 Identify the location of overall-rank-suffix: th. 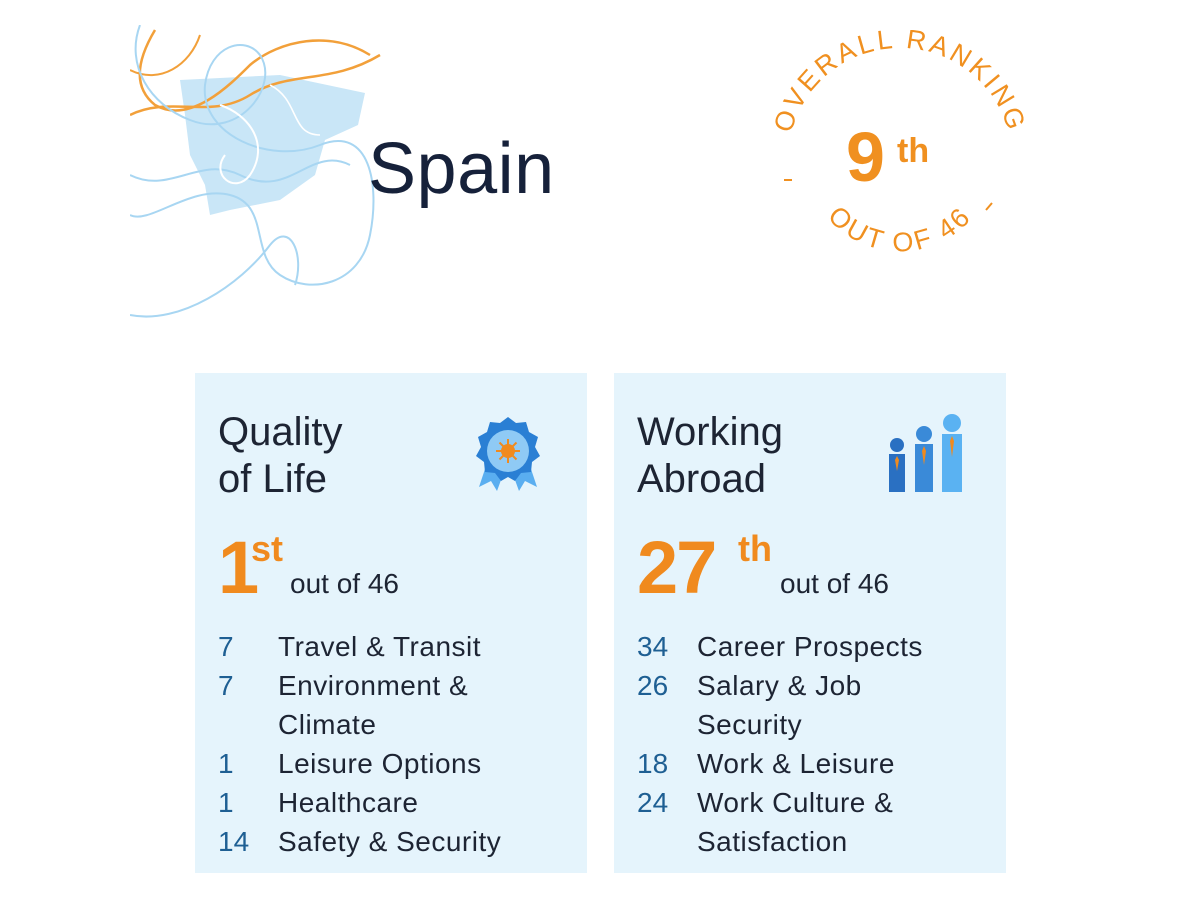
(913, 151).